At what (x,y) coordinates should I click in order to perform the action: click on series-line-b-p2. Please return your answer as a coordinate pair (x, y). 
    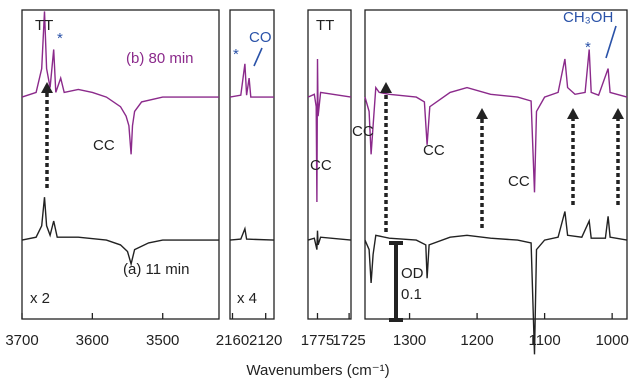
    Looking at the image, I should click on (251, 80).